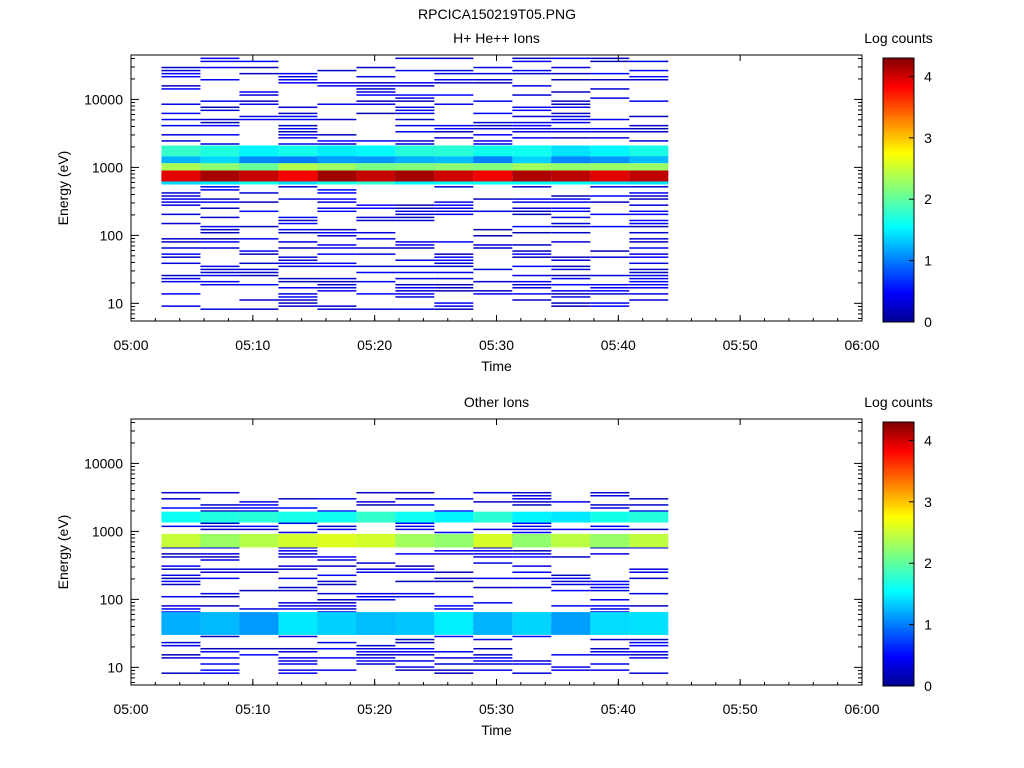 Image resolution: width=1024 pixels, height=768 pixels. I want to click on colorbar-tick-label: 1, so click(928, 261).